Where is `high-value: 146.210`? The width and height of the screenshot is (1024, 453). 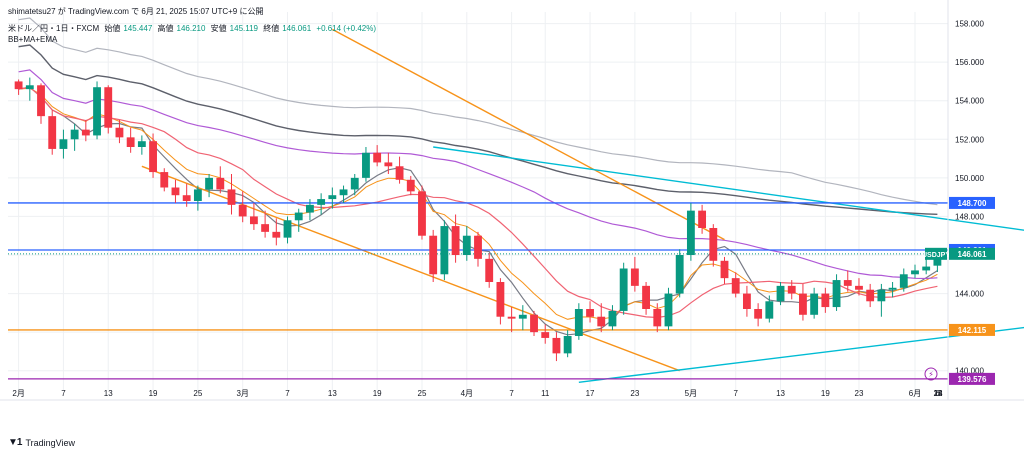
high-value: 146.210 is located at coordinates (191, 28).